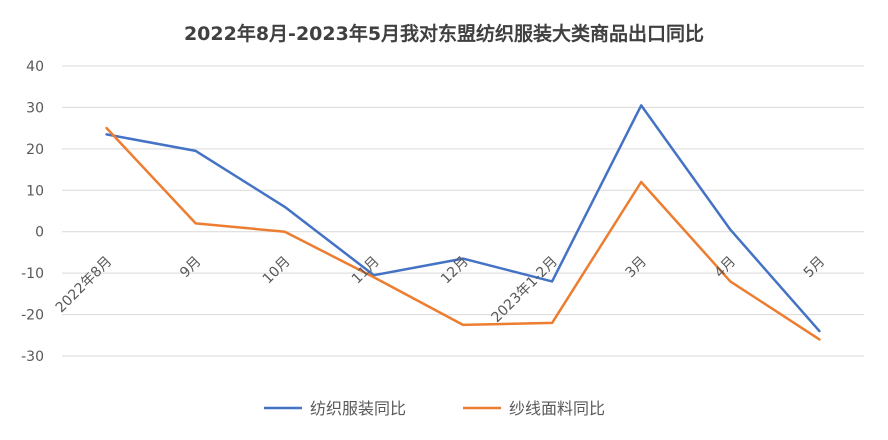  I want to click on x-tick-labels: 2022年8月 9月 10月 11月 12月 2023年1-2月 3月 4月 5月, so click(441, 290).